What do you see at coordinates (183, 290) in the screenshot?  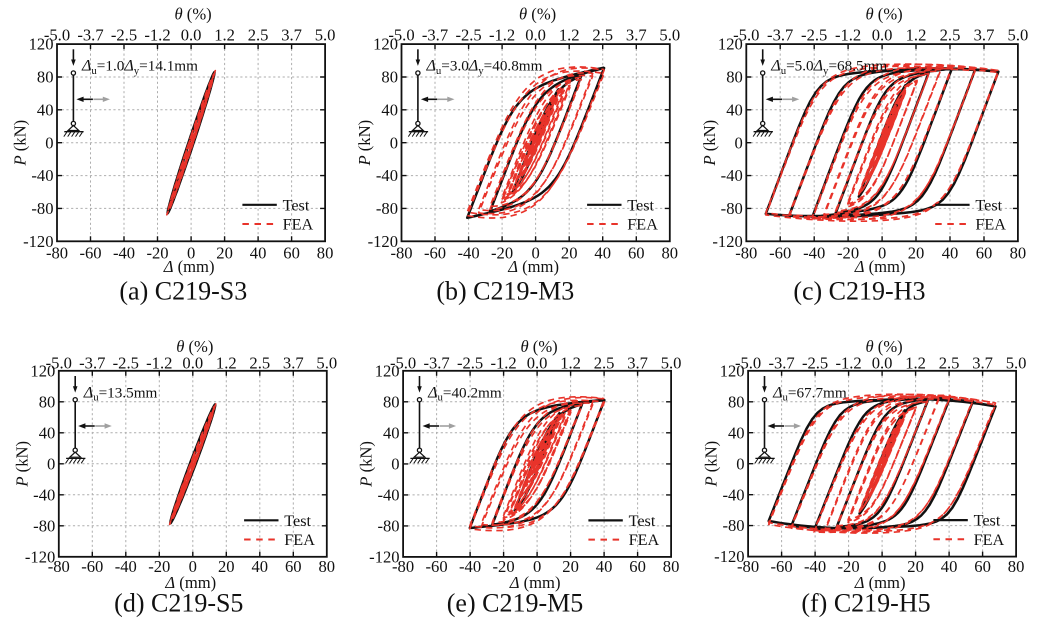 I see `svg-text: (a) C219-S3` at bounding box center [183, 290].